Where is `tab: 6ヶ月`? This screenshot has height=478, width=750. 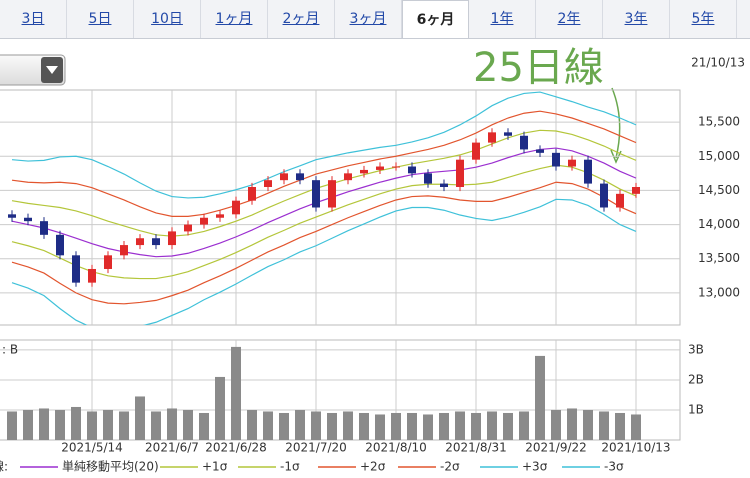 tab: 6ヶ月 is located at coordinates (435, 19).